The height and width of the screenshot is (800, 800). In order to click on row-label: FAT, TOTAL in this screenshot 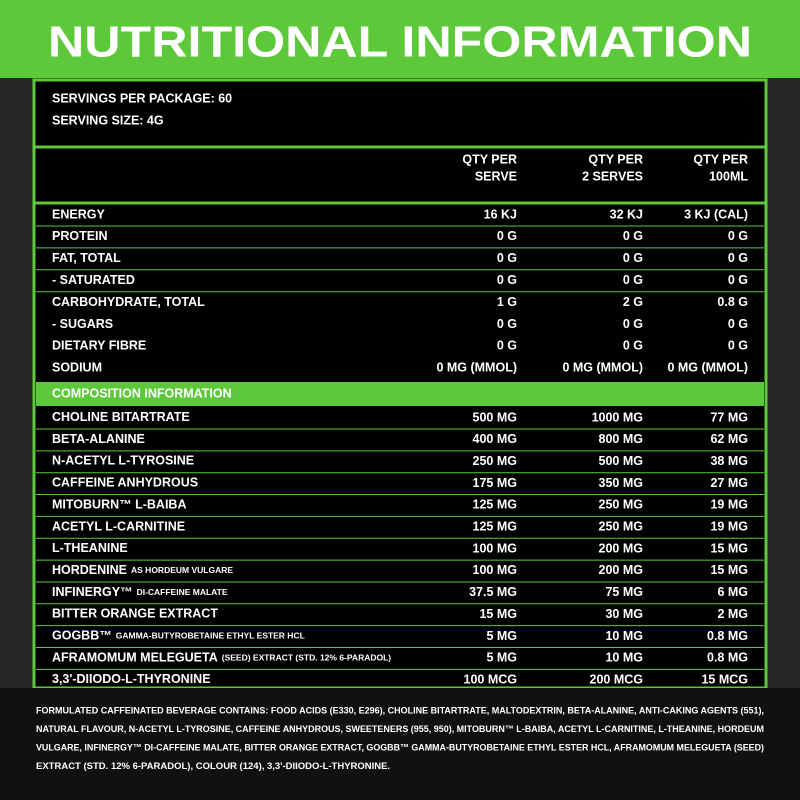, I will do `click(86, 258)`.